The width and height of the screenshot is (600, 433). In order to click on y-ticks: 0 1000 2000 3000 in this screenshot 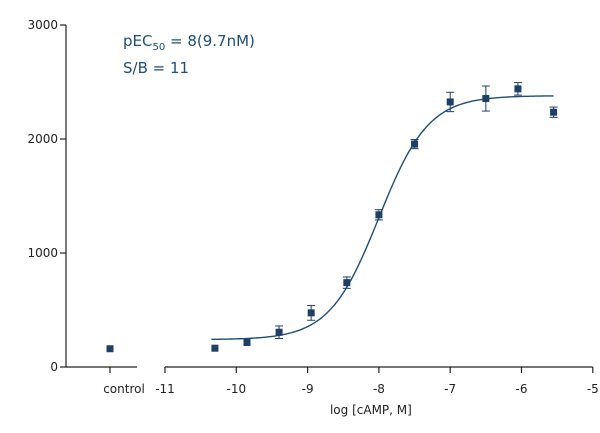, I will do `click(46, 196)`.